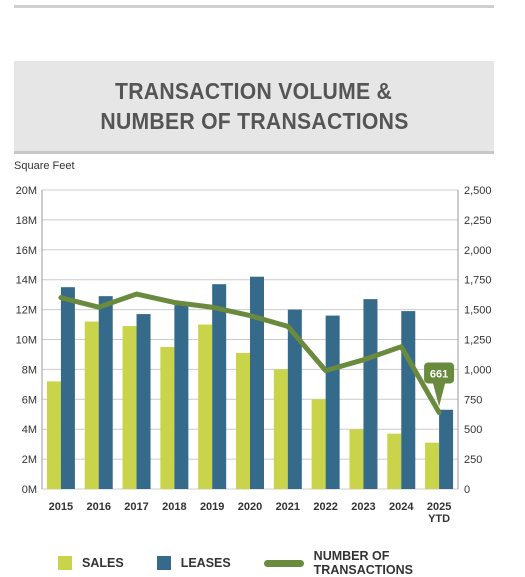 The image size is (525, 577). I want to click on x-tick-label: 2024, so click(401, 507).